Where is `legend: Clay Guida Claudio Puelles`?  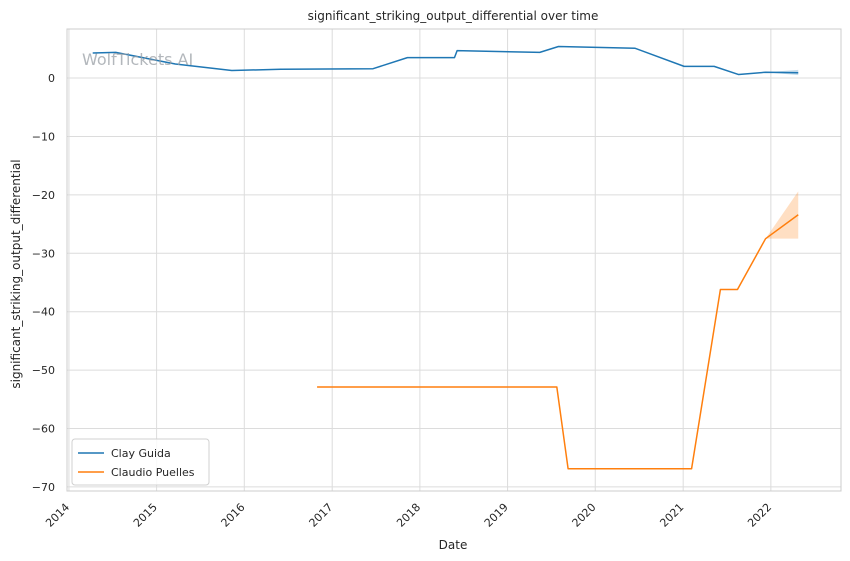
legend: Clay Guida Claudio Puelles is located at coordinates (140, 462).